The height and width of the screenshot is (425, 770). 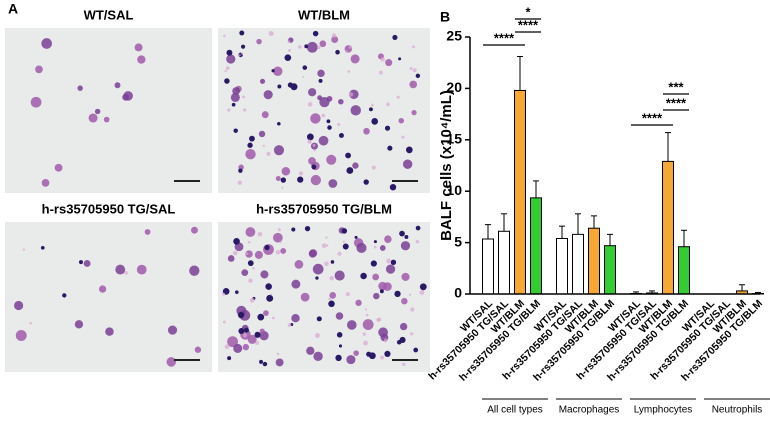 I want to click on significance-label: ***, so click(x=676, y=86).